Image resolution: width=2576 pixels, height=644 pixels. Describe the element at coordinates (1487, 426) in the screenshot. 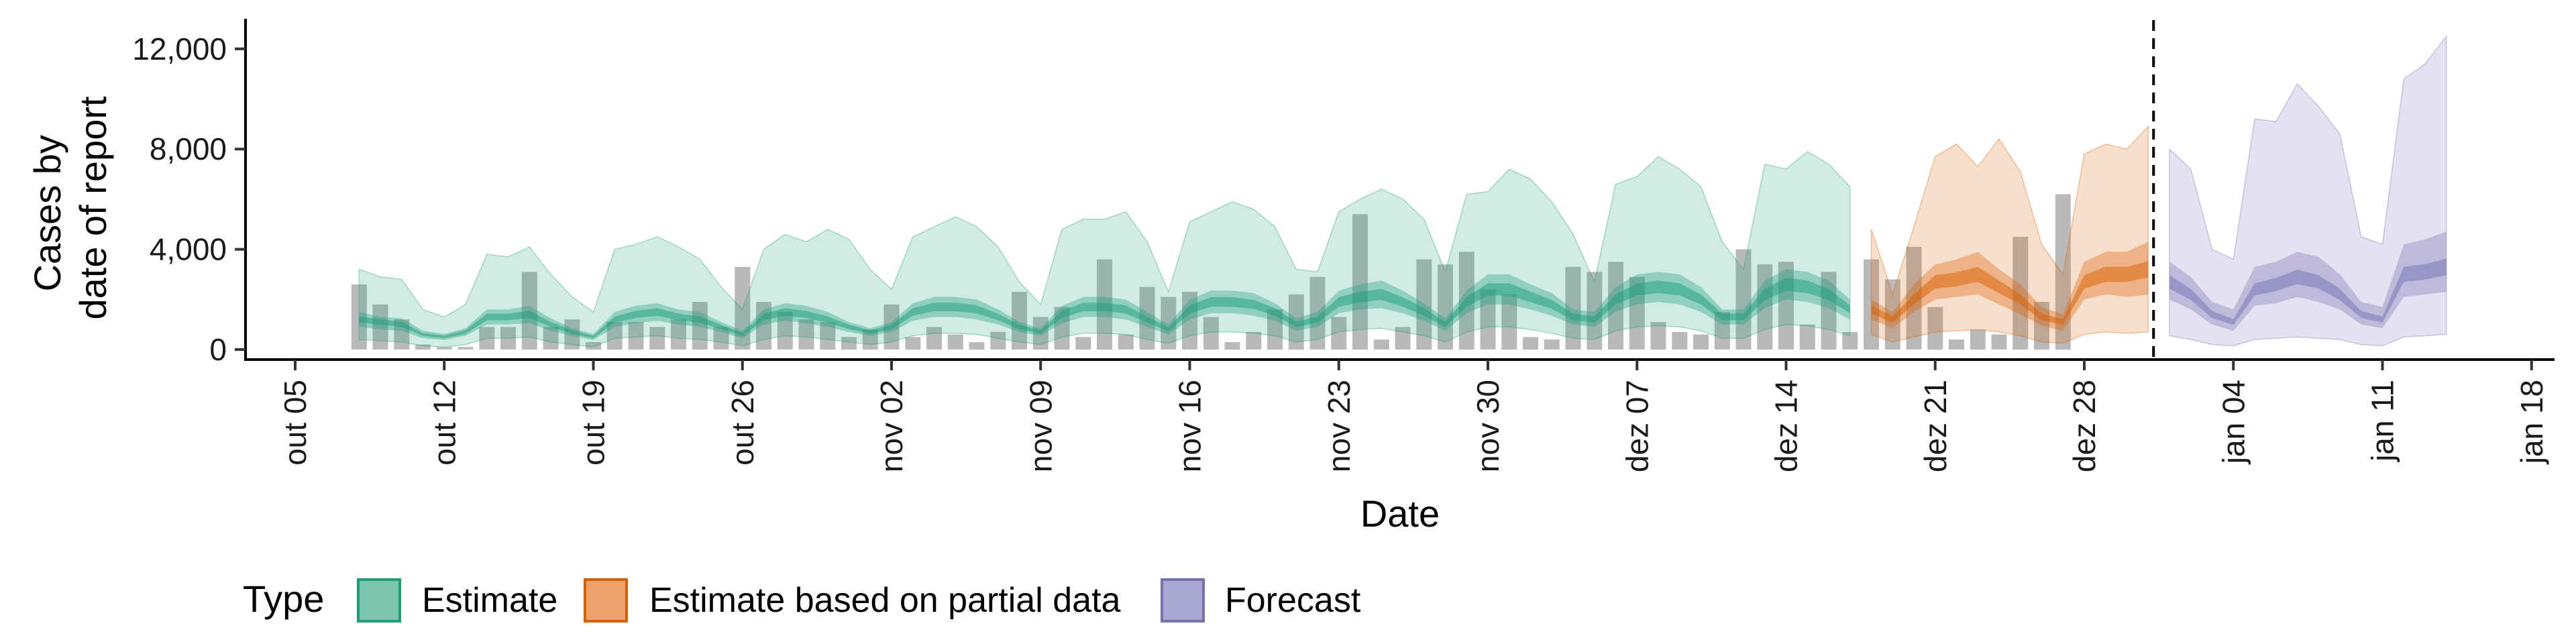

I see `x-tick-label: nov 30` at that location.